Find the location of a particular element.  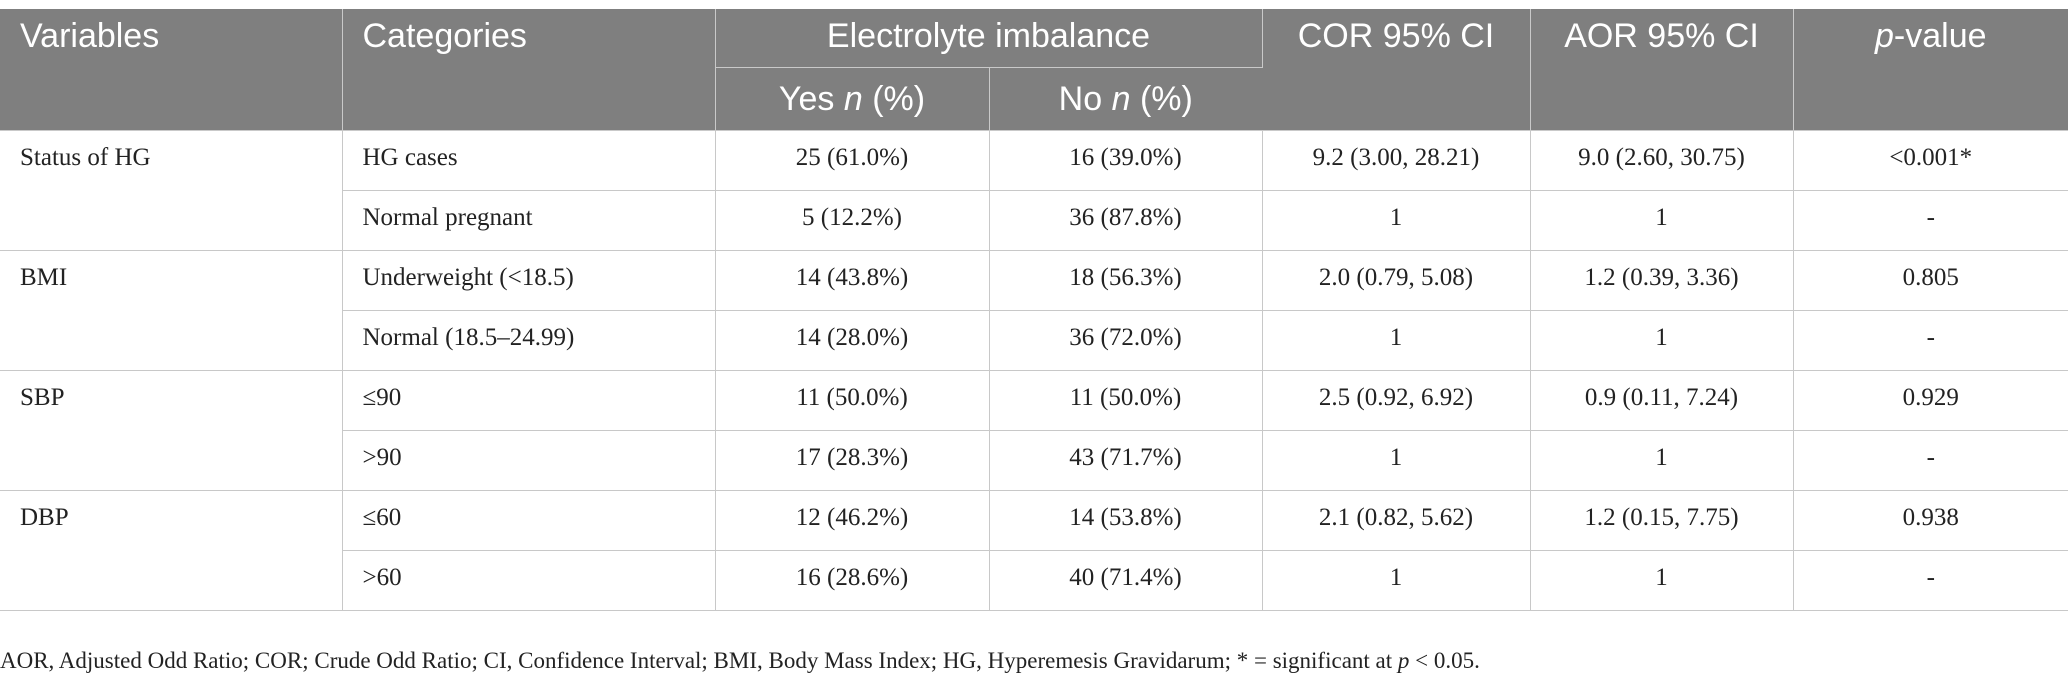

header-no-prefix: No is located at coordinates (1085, 99).